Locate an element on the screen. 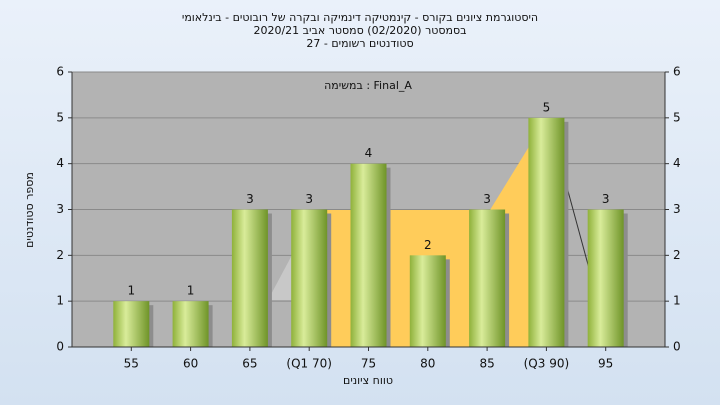 The height and width of the screenshot is (405, 720). y2-tick-label: 6 is located at coordinates (677, 72).